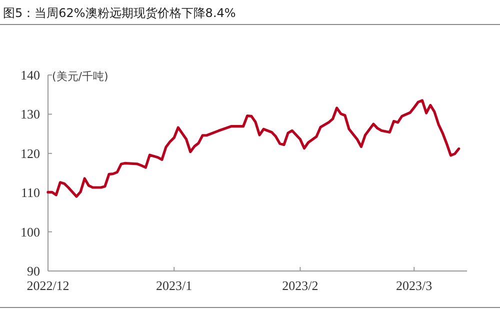 The width and height of the screenshot is (500, 333). What do you see at coordinates (30, 192) in the screenshot?
I see `y-tick-label: 110` at bounding box center [30, 192].